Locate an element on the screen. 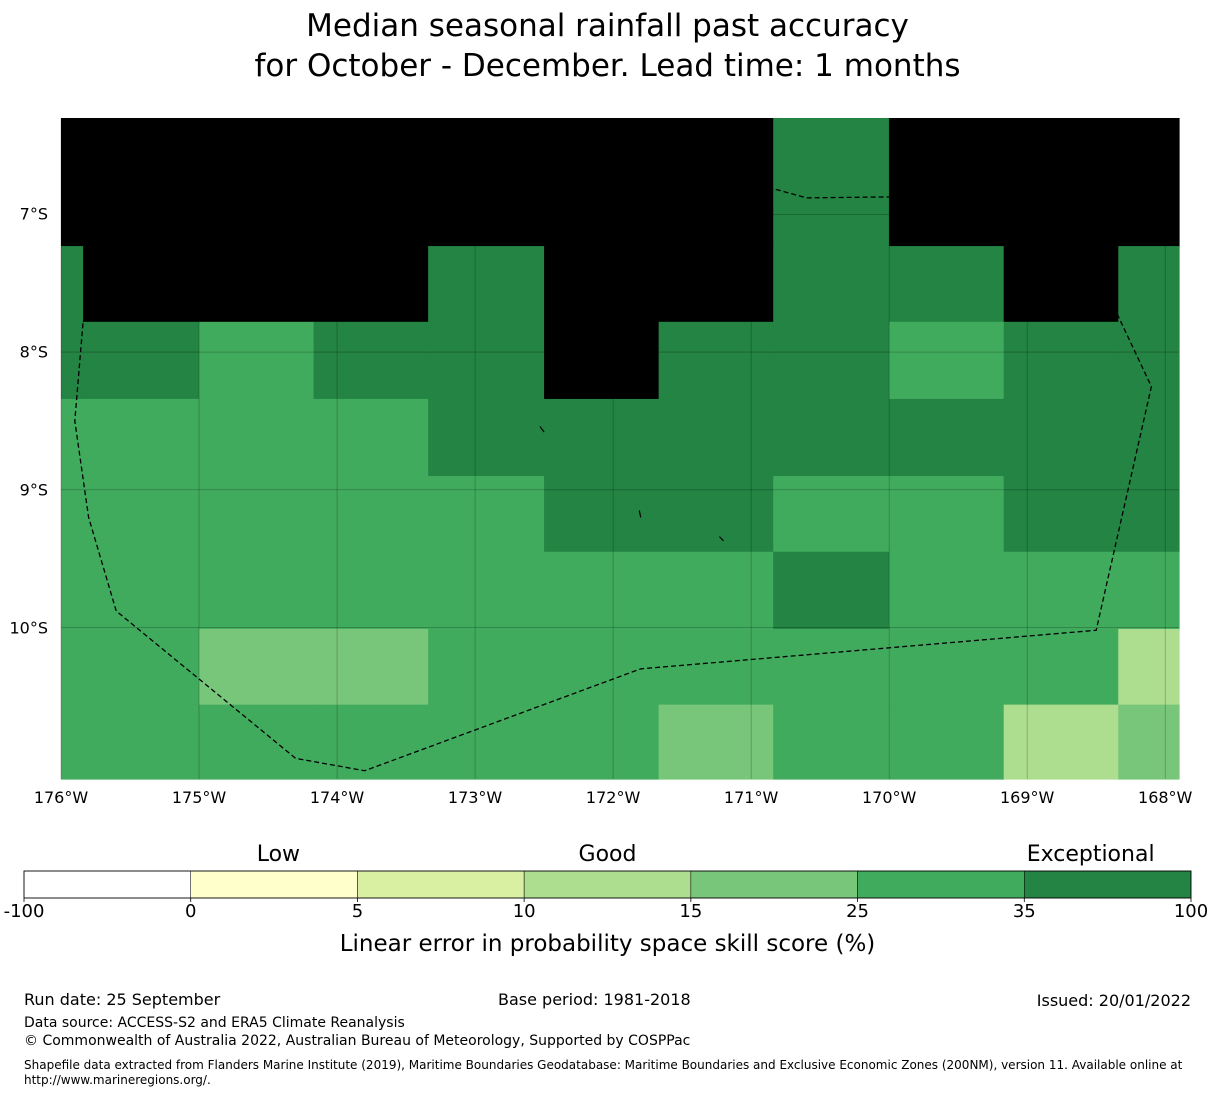  chart-title-line-1: Median seasonal rainfall past accuracy is located at coordinates (607, 26).